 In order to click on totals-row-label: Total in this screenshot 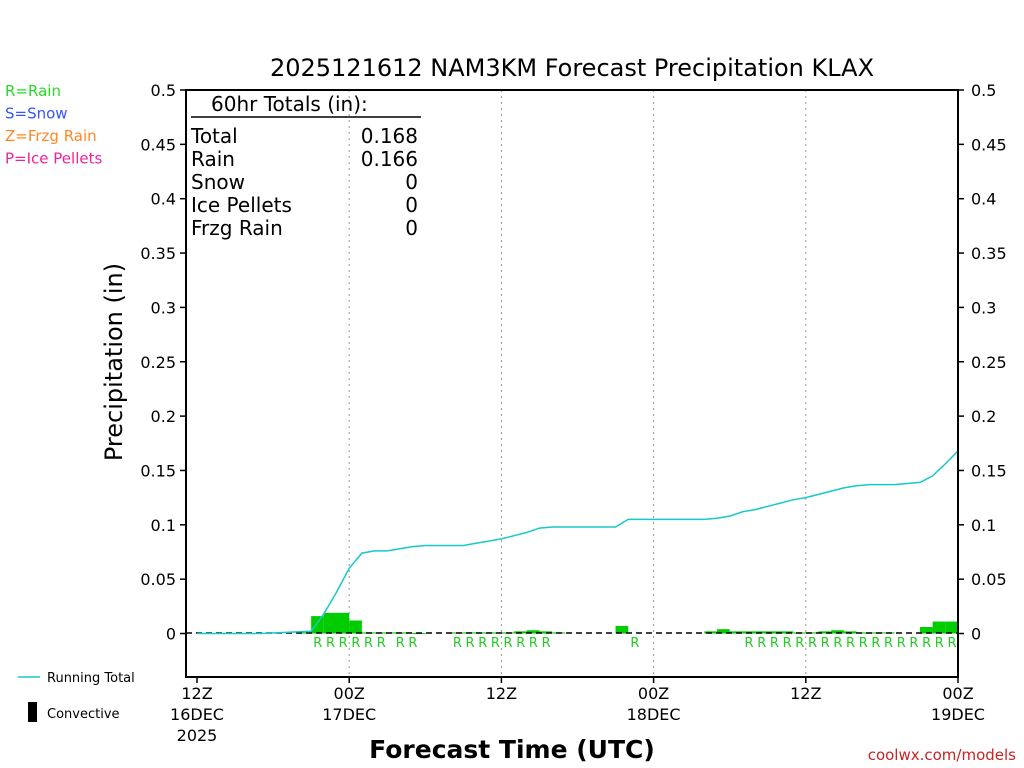, I will do `click(214, 136)`.